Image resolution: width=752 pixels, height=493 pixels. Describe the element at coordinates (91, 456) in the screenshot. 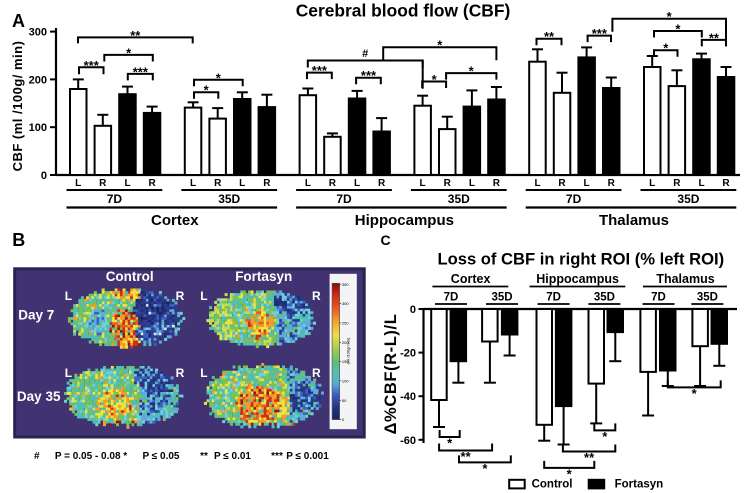

I see `svg-text: P = 0.05 - 0.08 *` at that location.